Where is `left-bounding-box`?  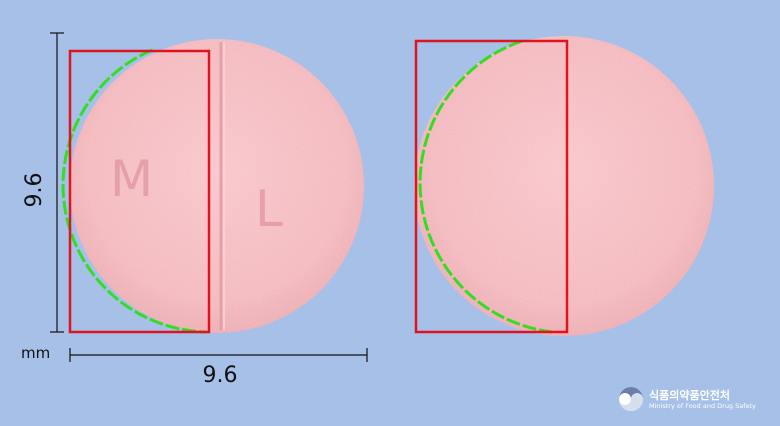
left-bounding-box is located at coordinates (139, 191).